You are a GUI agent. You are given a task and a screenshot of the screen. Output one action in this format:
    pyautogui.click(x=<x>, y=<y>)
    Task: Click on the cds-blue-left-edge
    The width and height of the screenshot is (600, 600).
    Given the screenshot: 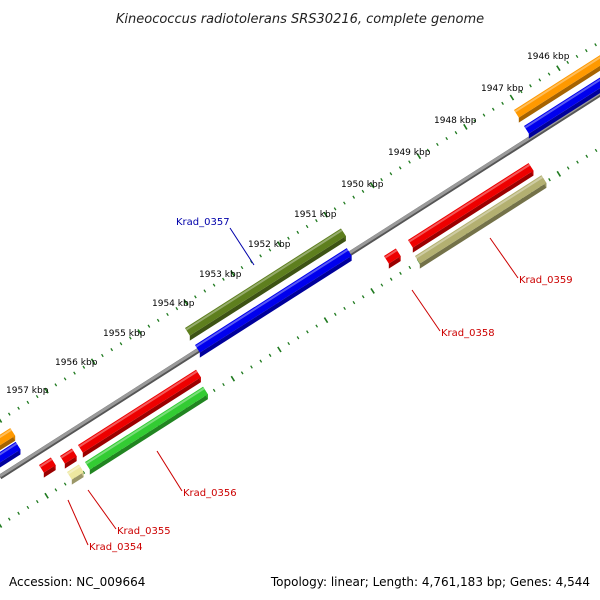 What is the action you would take?
    pyautogui.click(x=10, y=455)
    